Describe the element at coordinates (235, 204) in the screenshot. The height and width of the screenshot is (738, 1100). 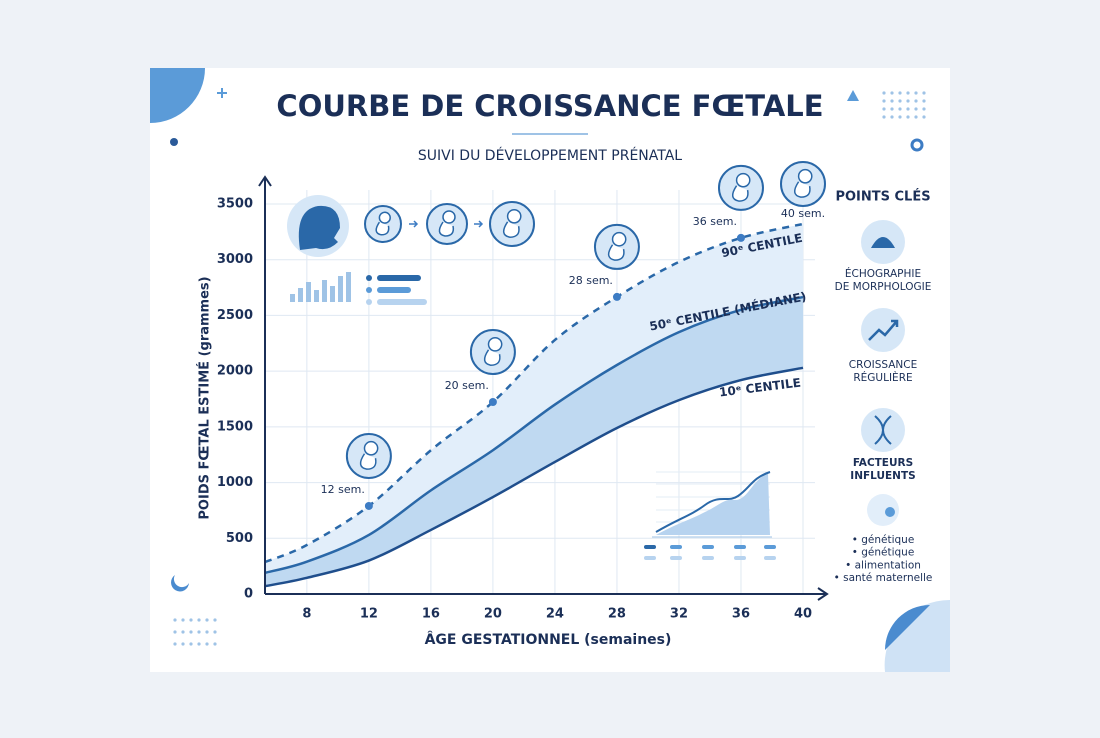
I see `y-tick-label: 3500` at that location.